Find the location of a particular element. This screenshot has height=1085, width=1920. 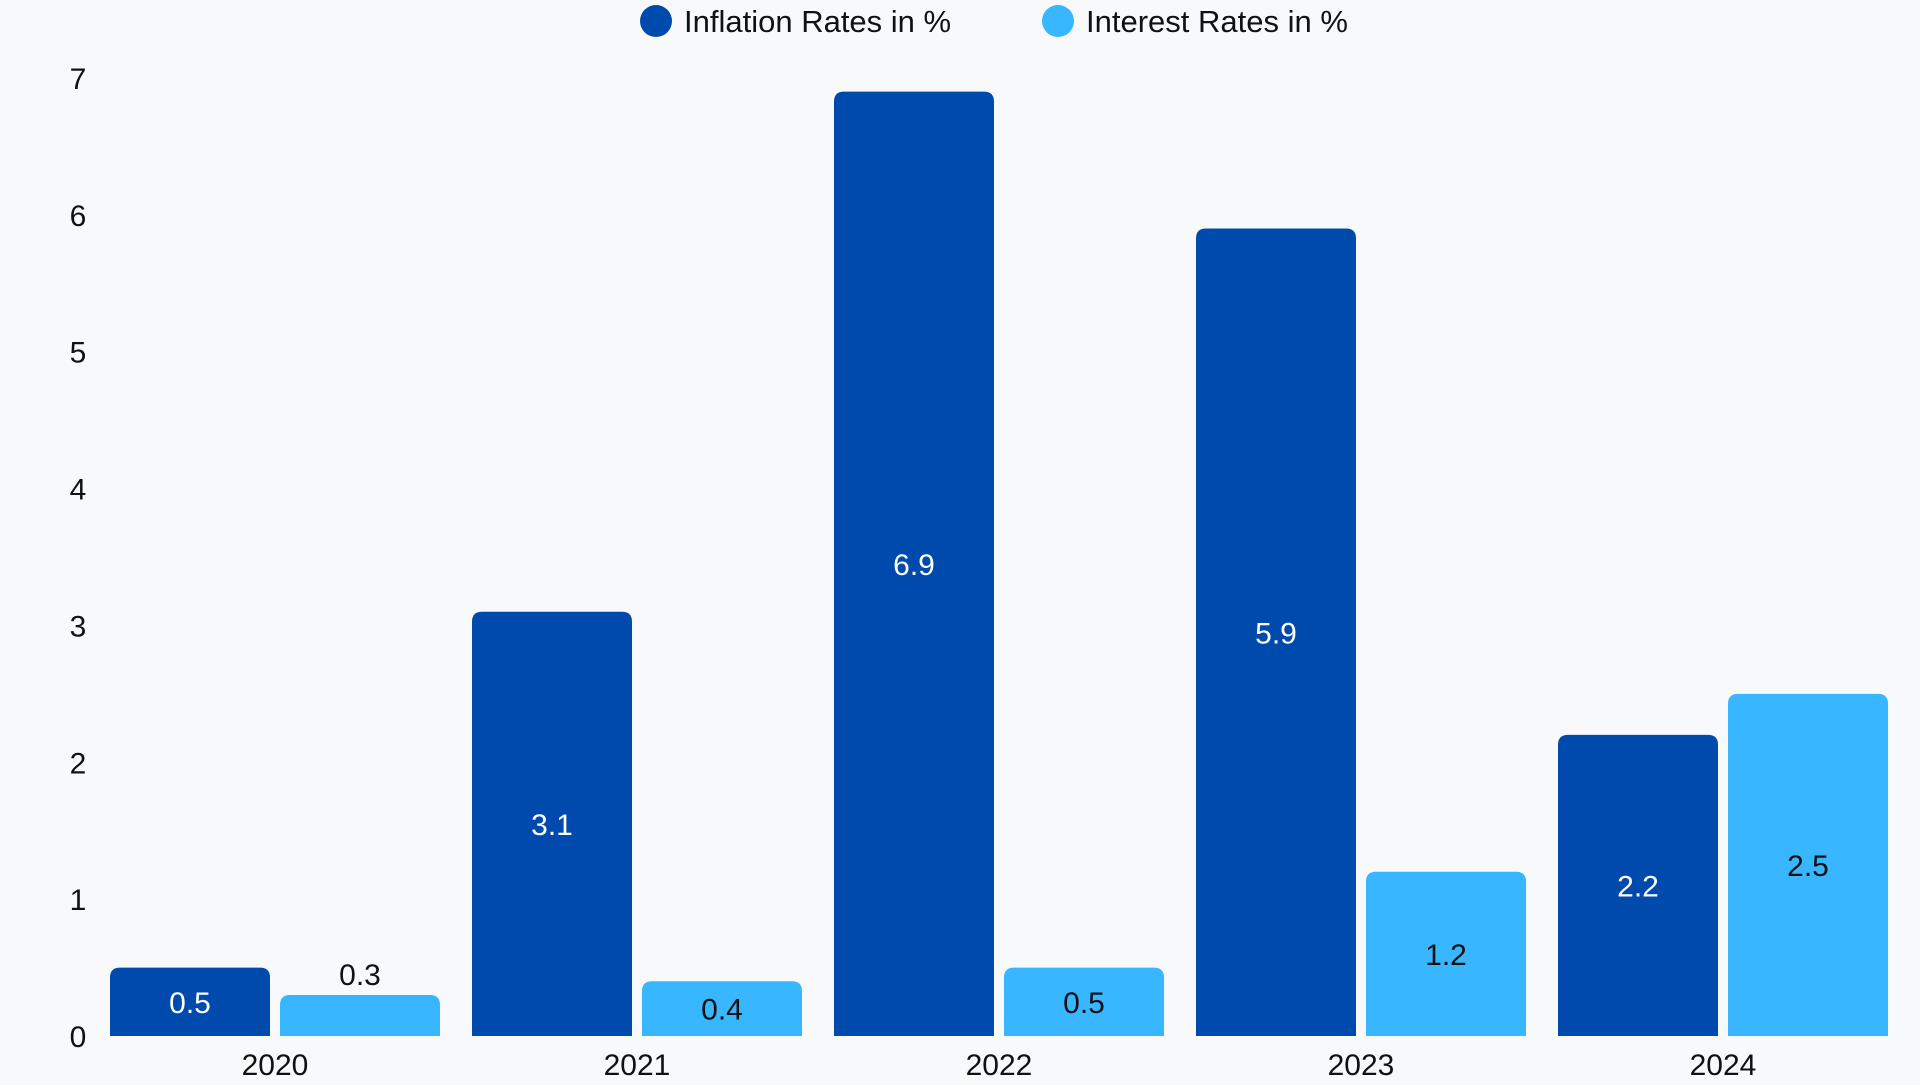

x-axis: 2020 2021 2022 2023 2024 is located at coordinates (999, 1065).